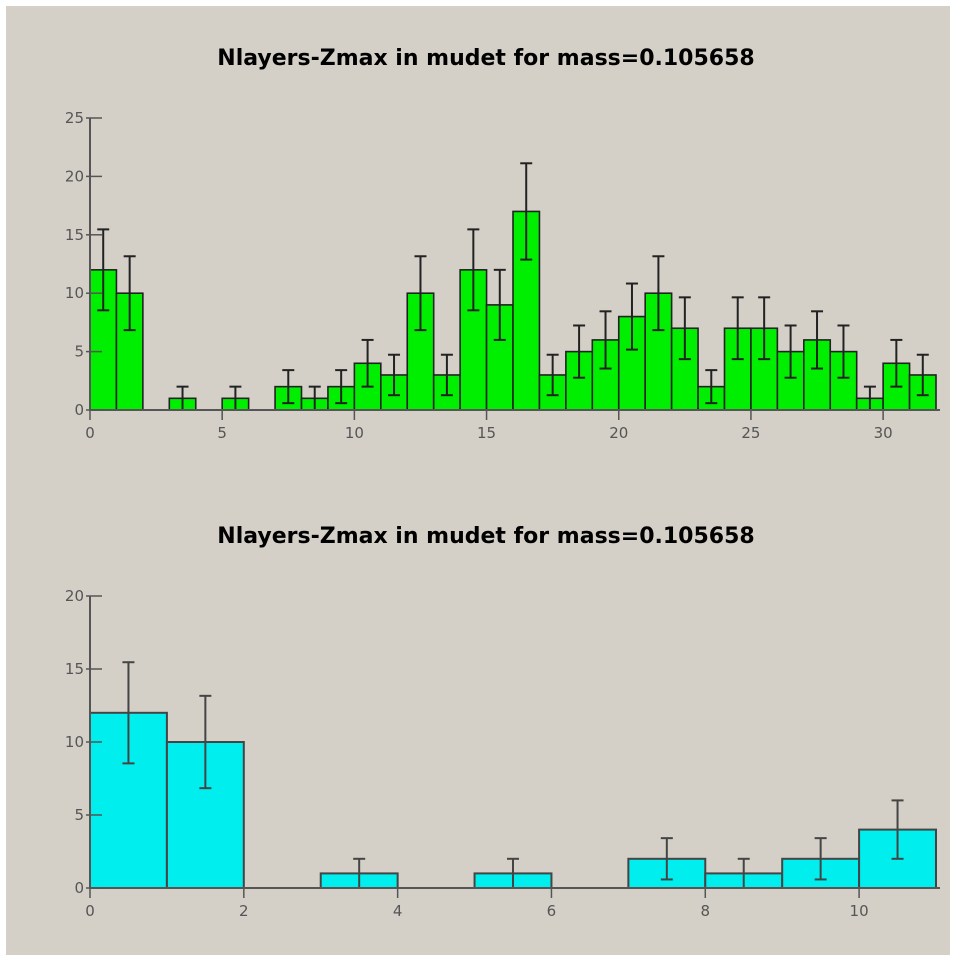  I want to click on x-tick-label-0-3: 15, so click(486, 433).